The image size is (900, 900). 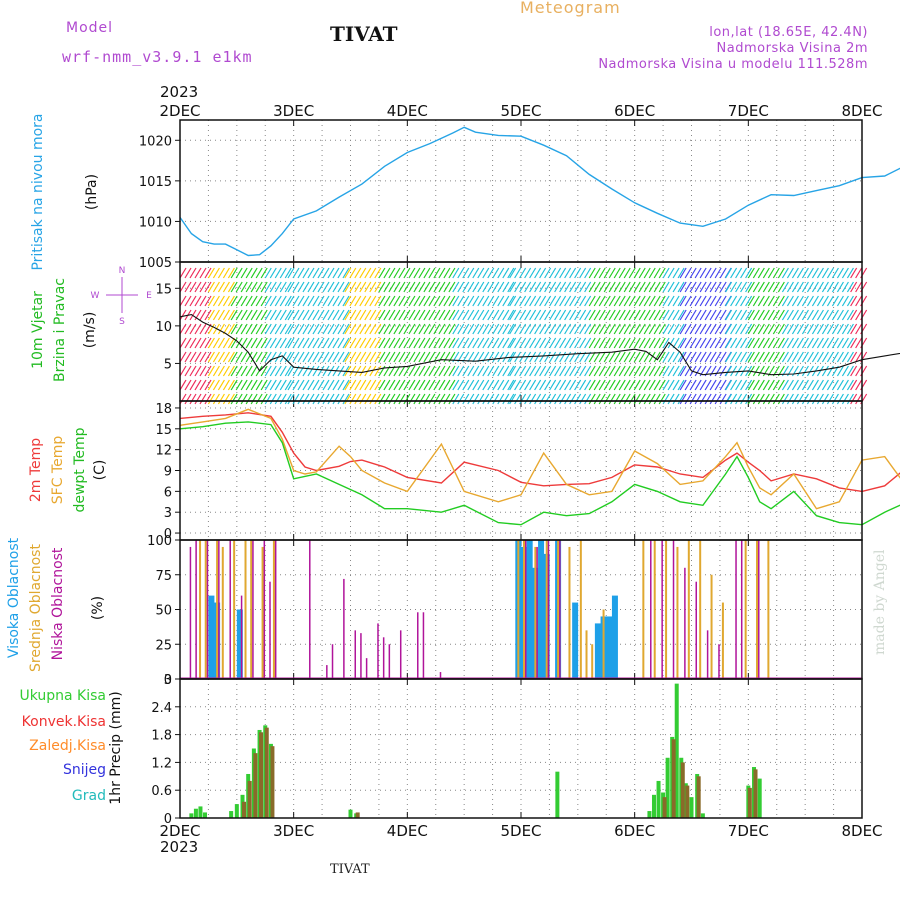 What do you see at coordinates (168, 513) in the screenshot?
I see `y-tick-label: 3` at bounding box center [168, 513].